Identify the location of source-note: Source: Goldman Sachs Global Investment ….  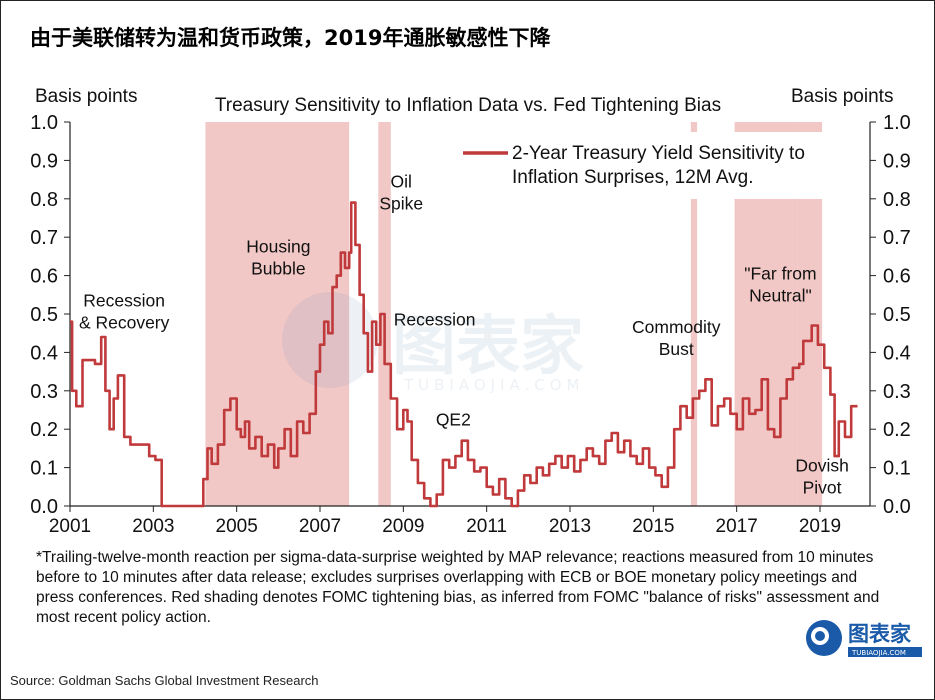
(164, 680).